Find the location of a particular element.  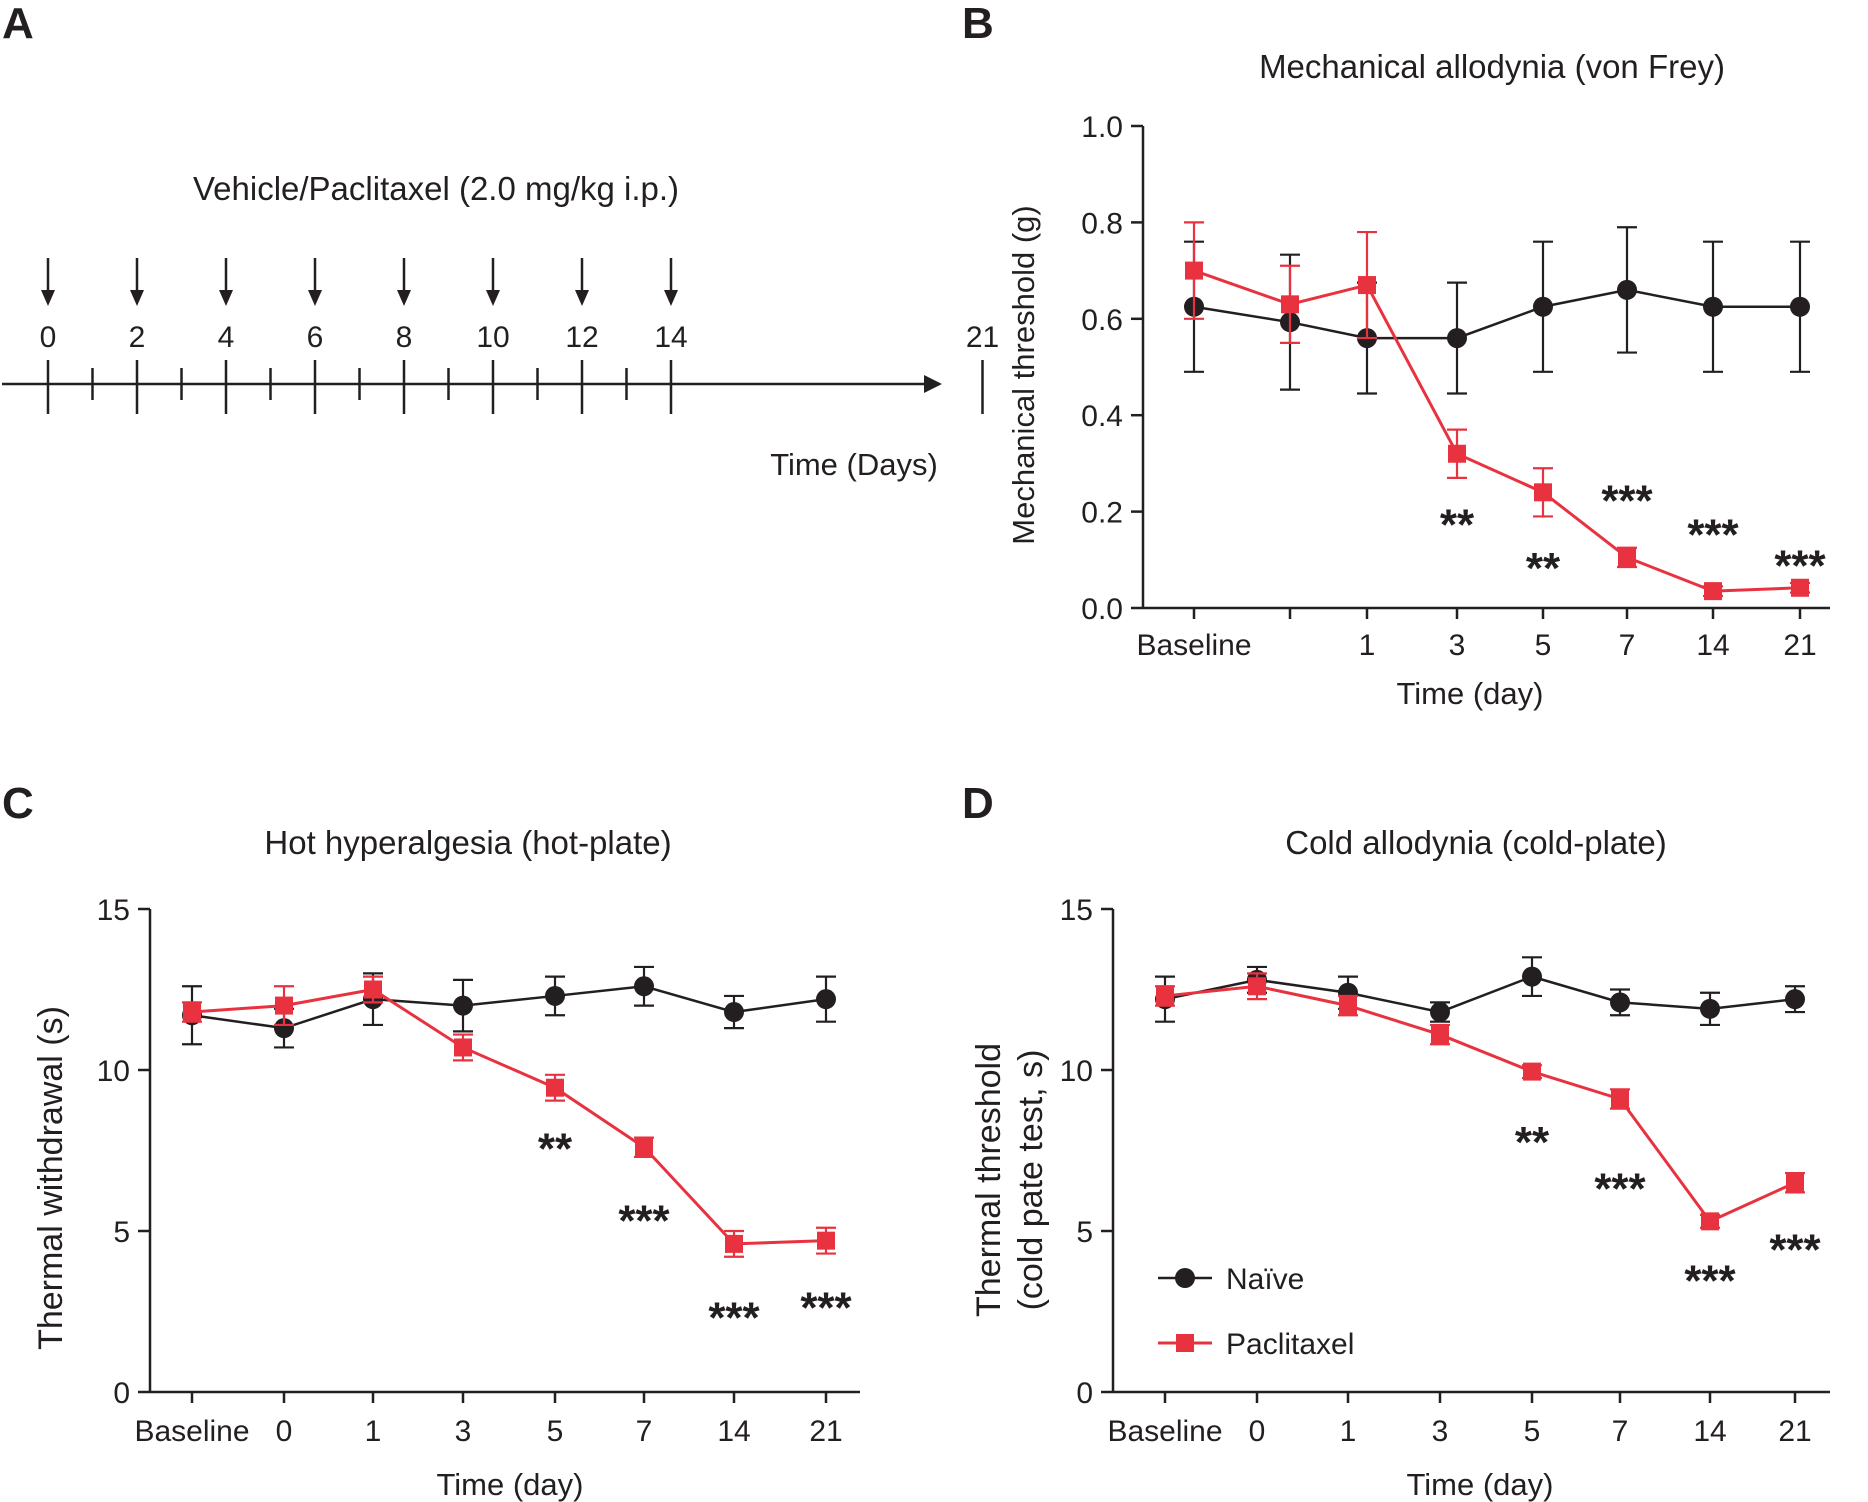

timeline-day-label: 0 is located at coordinates (48, 337).